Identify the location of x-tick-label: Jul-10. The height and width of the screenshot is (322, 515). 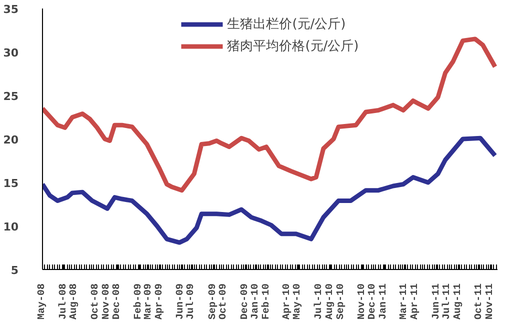
(319, 301).